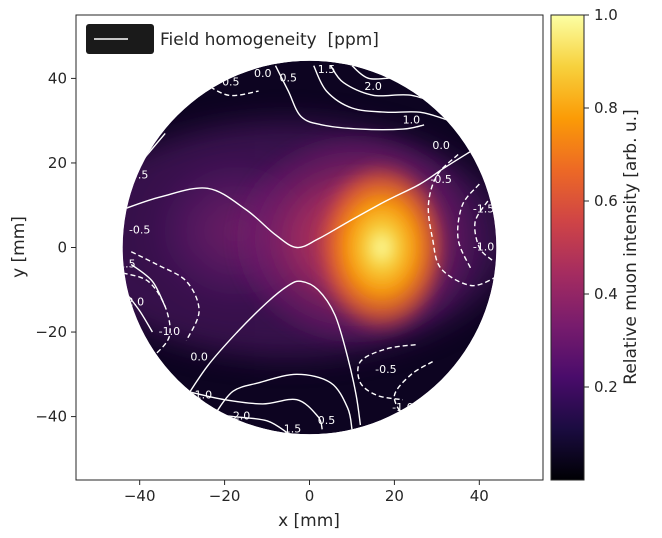 This screenshot has height=538, width=662. I want to click on heatmap-peak, so click(381, 247).